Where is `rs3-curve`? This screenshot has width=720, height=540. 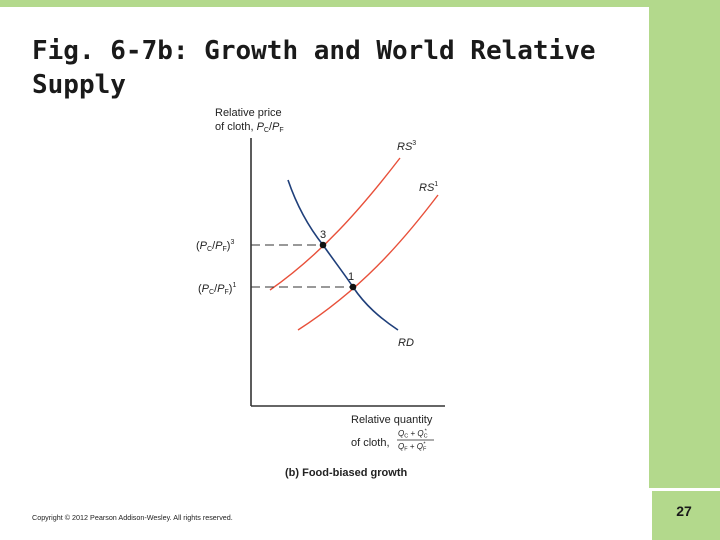
rs3-curve is located at coordinates (335, 224).